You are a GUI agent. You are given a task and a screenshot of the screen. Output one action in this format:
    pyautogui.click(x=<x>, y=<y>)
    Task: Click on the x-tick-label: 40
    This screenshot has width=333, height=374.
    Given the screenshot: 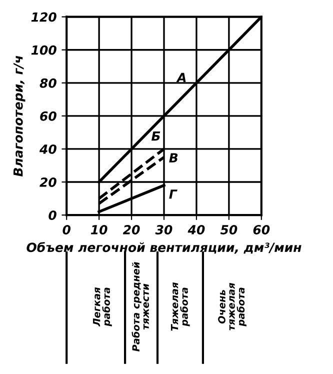 What is the action you would take?
    pyautogui.click(x=196, y=229)
    